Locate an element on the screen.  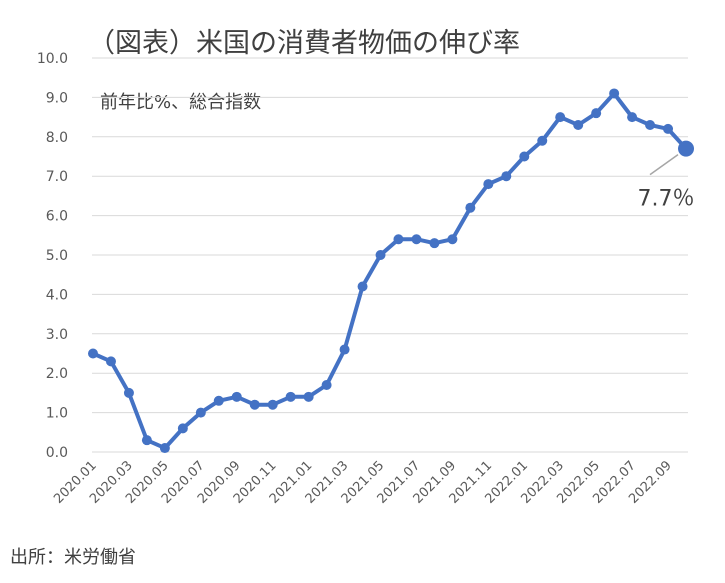
y-tick-label: 5.0 is located at coordinates (57, 256).